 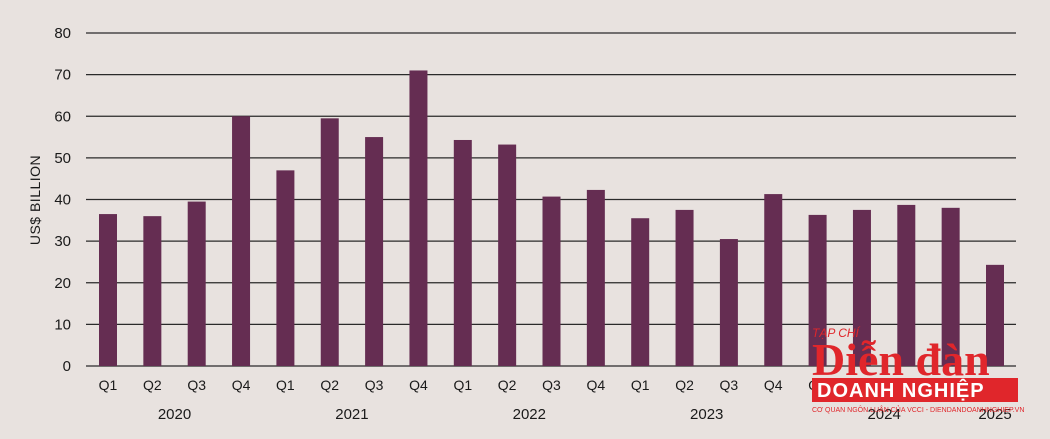 What do you see at coordinates (67, 366) in the screenshot?
I see `y-tick-label: 0` at bounding box center [67, 366].